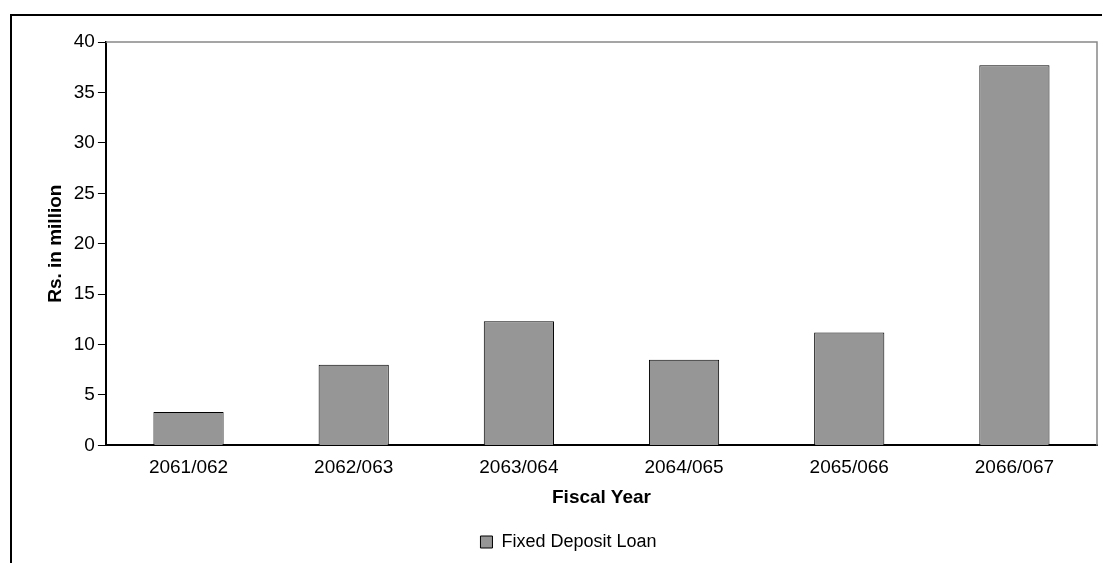 Image resolution: width=1102 pixels, height=563 pixels. What do you see at coordinates (84, 242) in the screenshot?
I see `y-tick-label: 20` at bounding box center [84, 242].